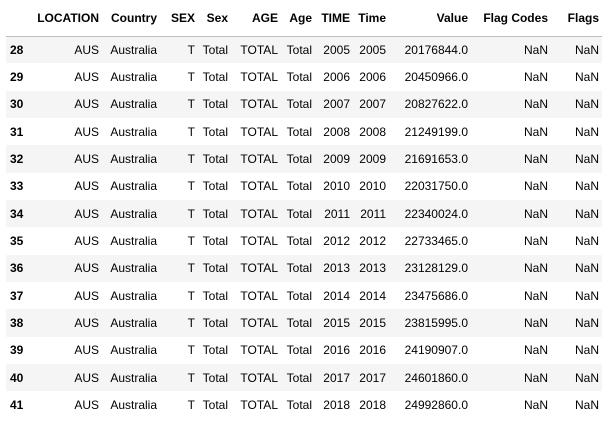  Describe the element at coordinates (436, 77) in the screenshot. I see `table-cell: 20450966.0` at that location.